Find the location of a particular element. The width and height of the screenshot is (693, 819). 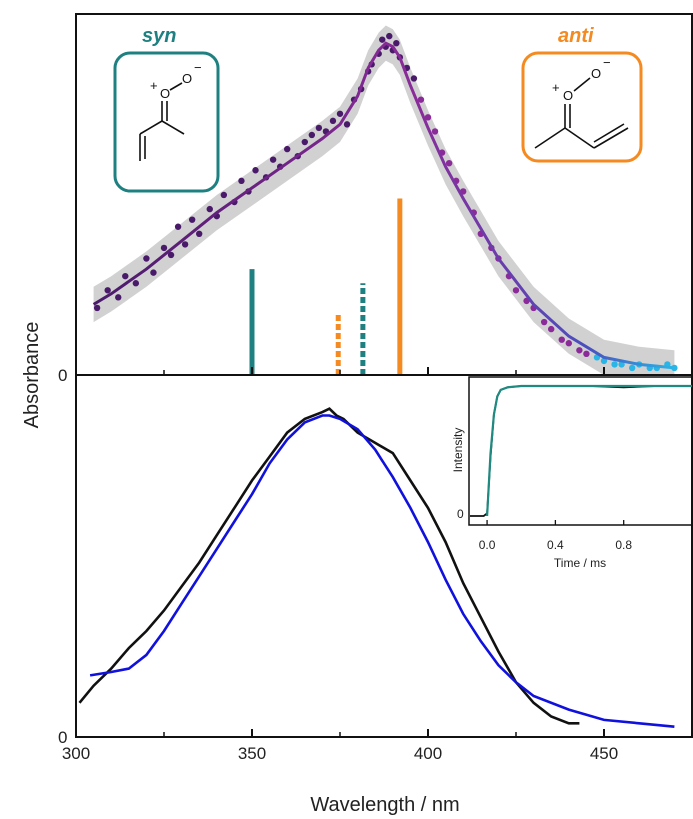

x-tick-label: 450 is located at coordinates (604, 753).